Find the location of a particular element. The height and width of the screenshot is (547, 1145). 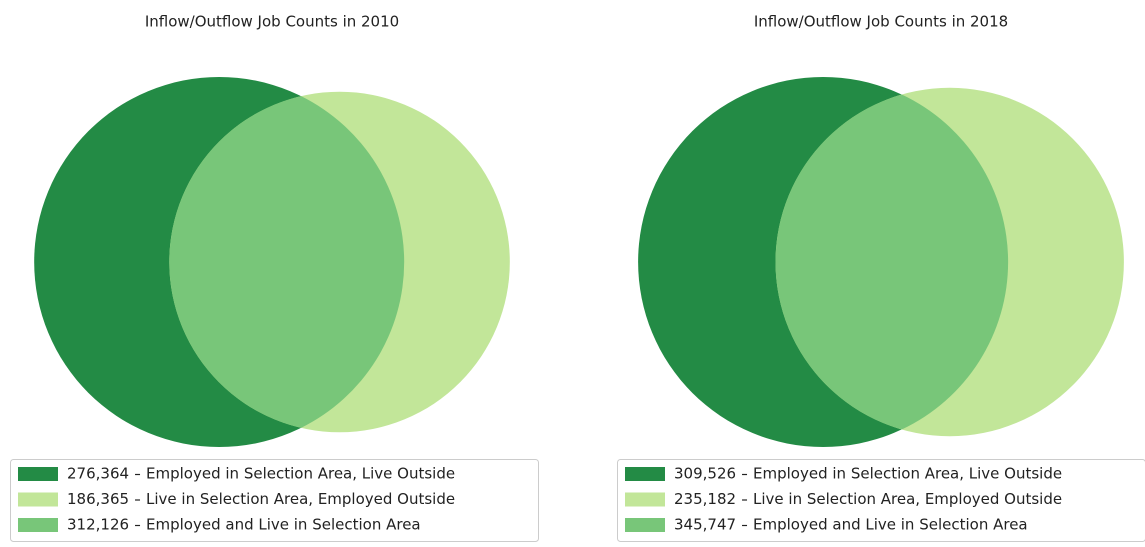

legend-value: 276,364 is located at coordinates (98, 474).